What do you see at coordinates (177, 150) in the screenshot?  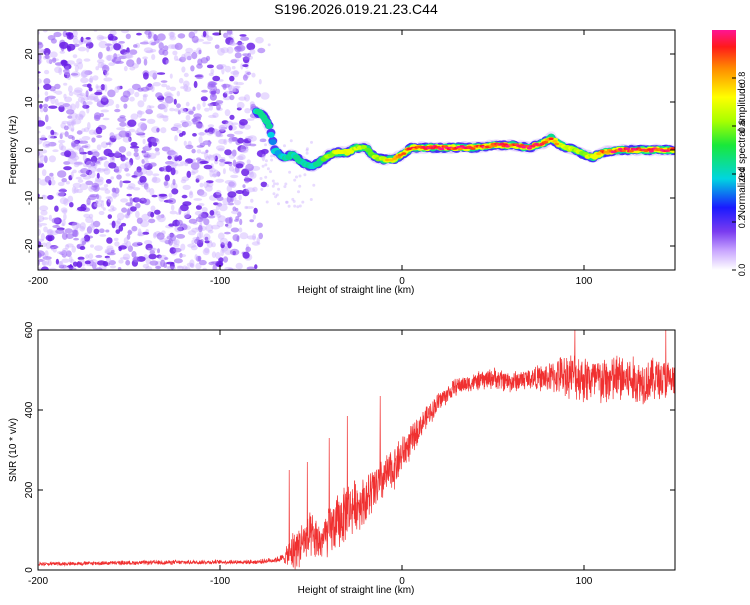 I see `spectrogram-noise` at bounding box center [177, 150].